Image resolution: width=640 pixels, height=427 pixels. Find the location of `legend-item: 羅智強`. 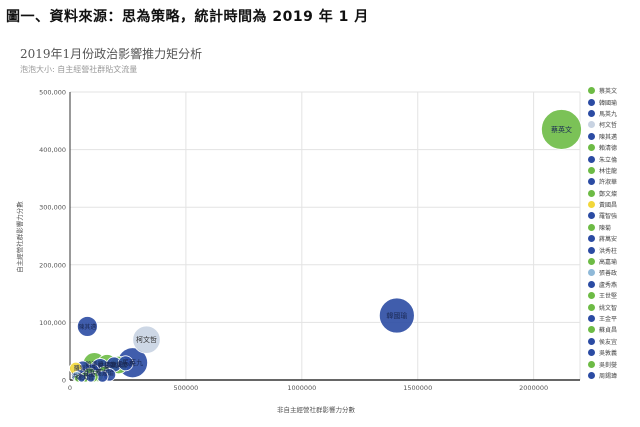

legend-item: 羅智強 is located at coordinates (612, 215).